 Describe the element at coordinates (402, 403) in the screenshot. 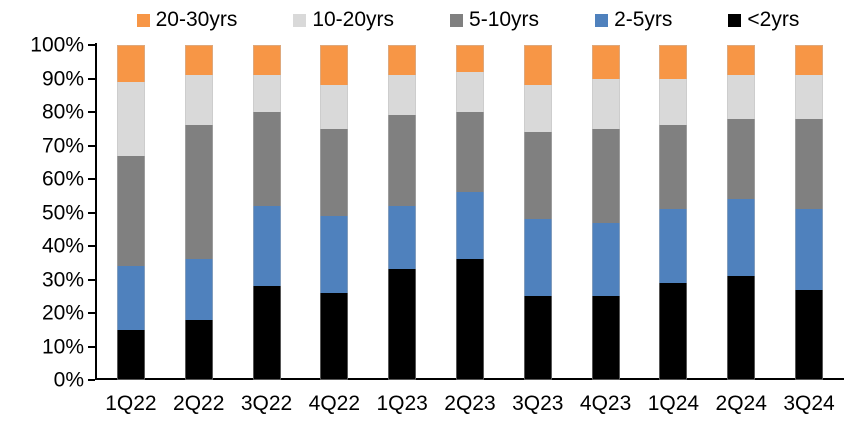

I see `x-tick-label-1q23: 1Q23` at that location.